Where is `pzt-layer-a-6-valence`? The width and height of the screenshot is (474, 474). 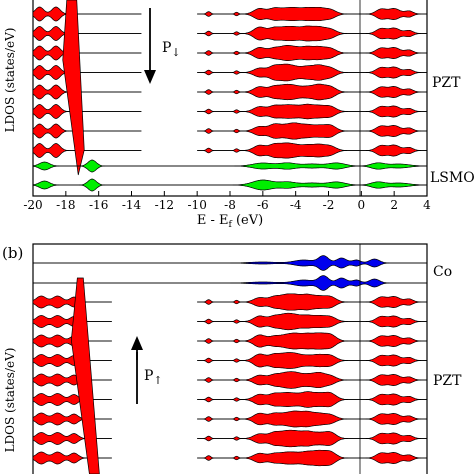
pzt-layer-a-6-valence is located at coordinates (312, 111).